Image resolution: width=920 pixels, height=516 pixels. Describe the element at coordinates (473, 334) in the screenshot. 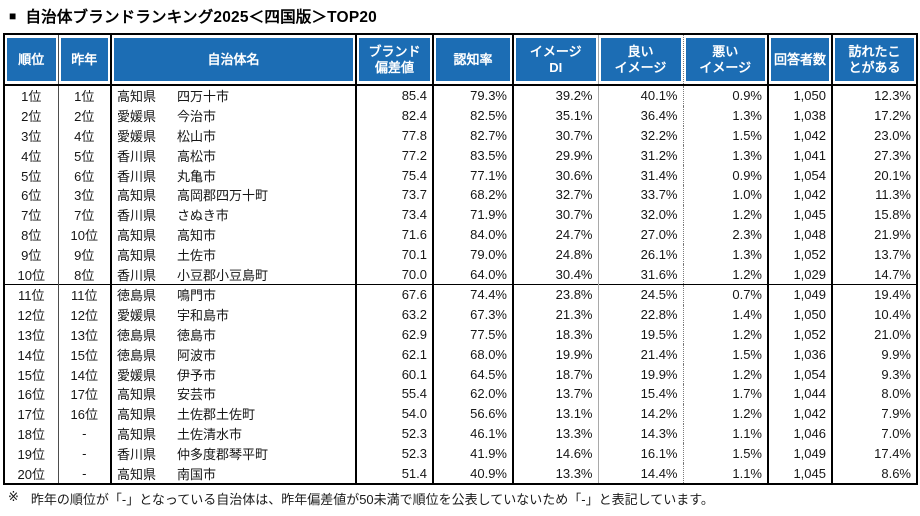

I see `recognition-cell: 77.5%` at that location.